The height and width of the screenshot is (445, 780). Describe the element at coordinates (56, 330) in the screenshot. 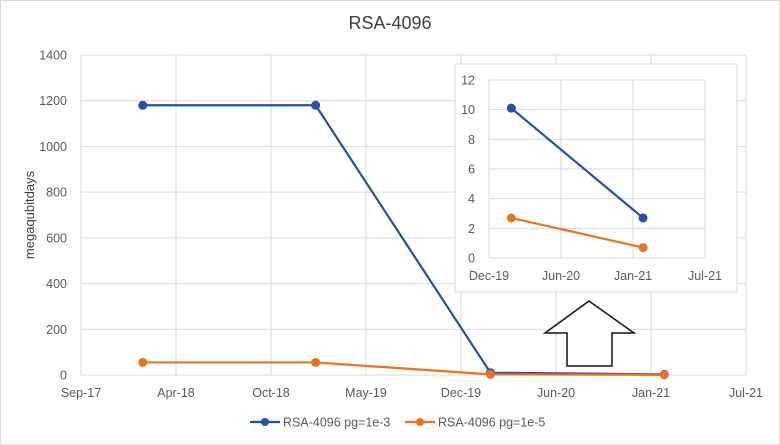

I see `main-y-tick-label: 200` at that location.